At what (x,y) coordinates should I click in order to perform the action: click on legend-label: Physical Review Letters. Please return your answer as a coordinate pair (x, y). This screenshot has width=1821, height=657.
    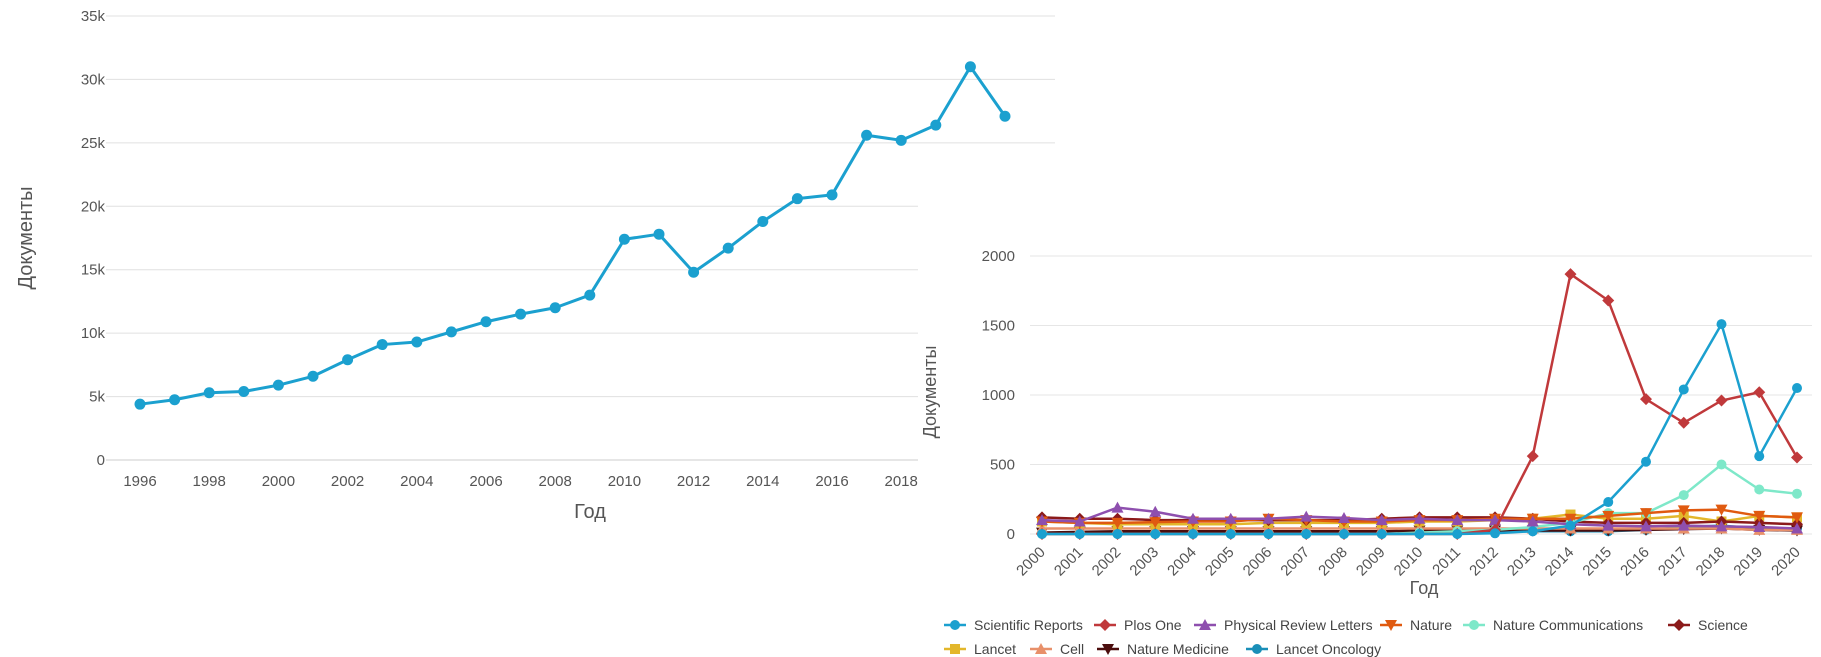
    Looking at the image, I should click on (1298, 625).